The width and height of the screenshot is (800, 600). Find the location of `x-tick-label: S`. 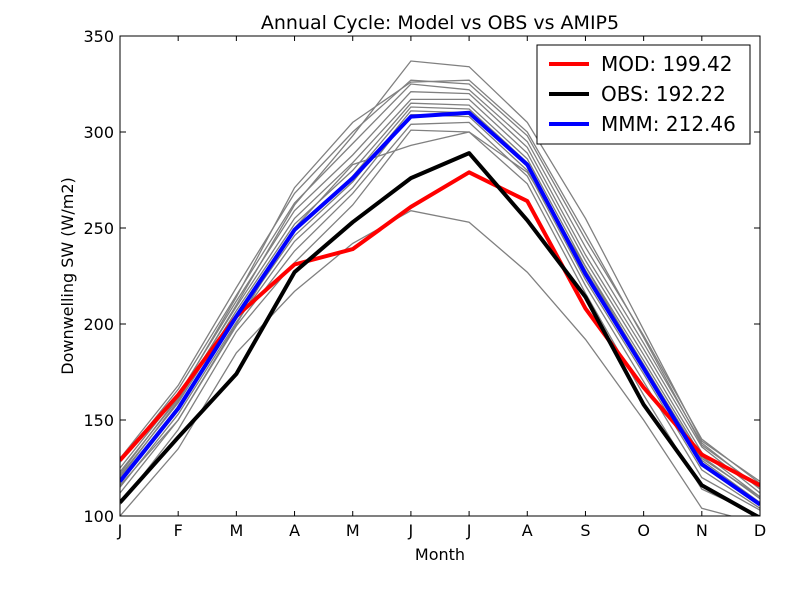

x-tick-label: S is located at coordinates (585, 530).